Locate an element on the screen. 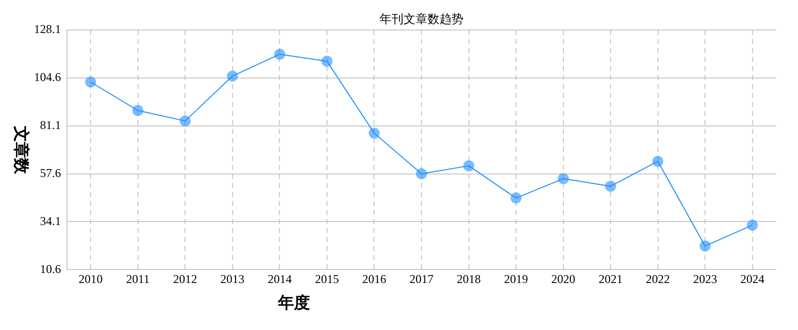  y-tick-label: 57.6 is located at coordinates (50, 173).